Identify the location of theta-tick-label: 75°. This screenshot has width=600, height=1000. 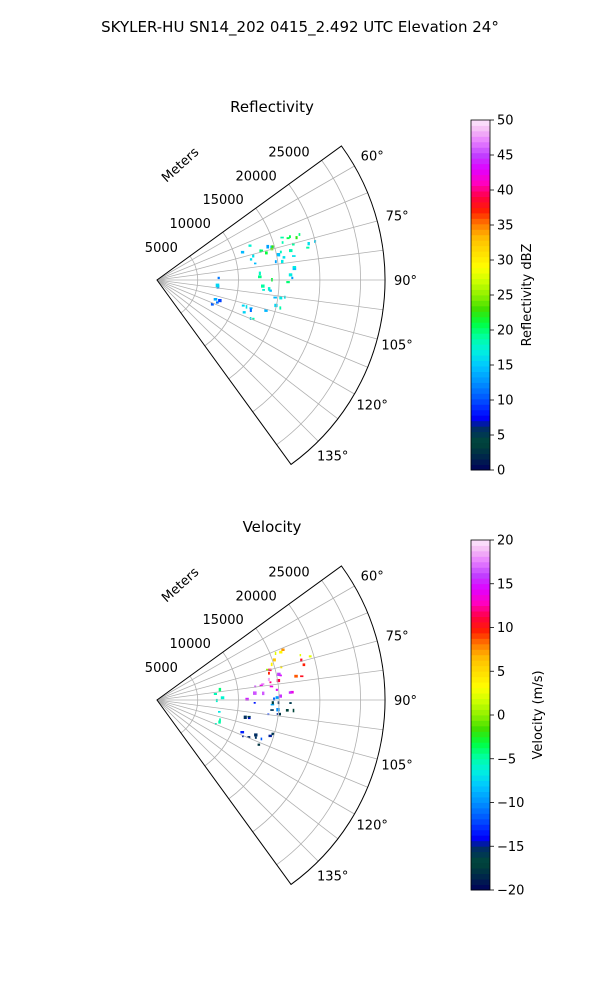
(397, 637).